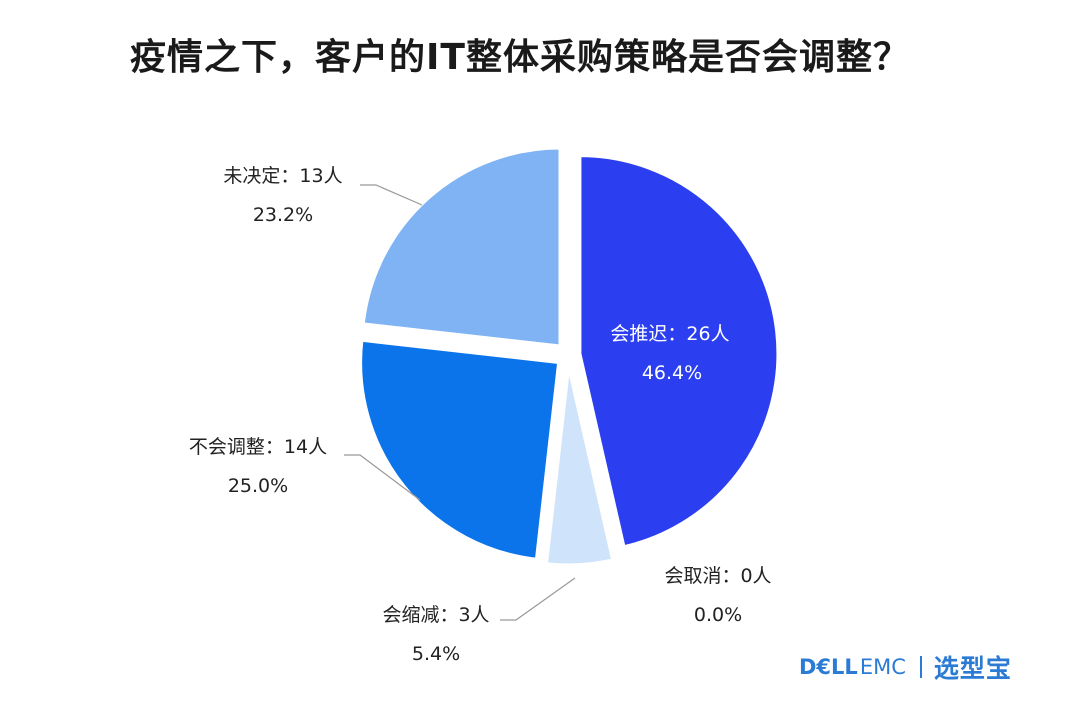 The width and height of the screenshot is (1080, 715). I want to click on emc-logo: EMC, so click(882, 667).